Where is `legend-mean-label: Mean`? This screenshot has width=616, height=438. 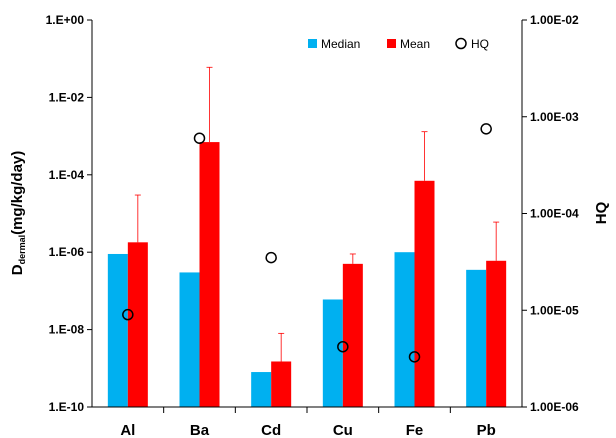
legend-mean-label: Mean is located at coordinates (415, 44).